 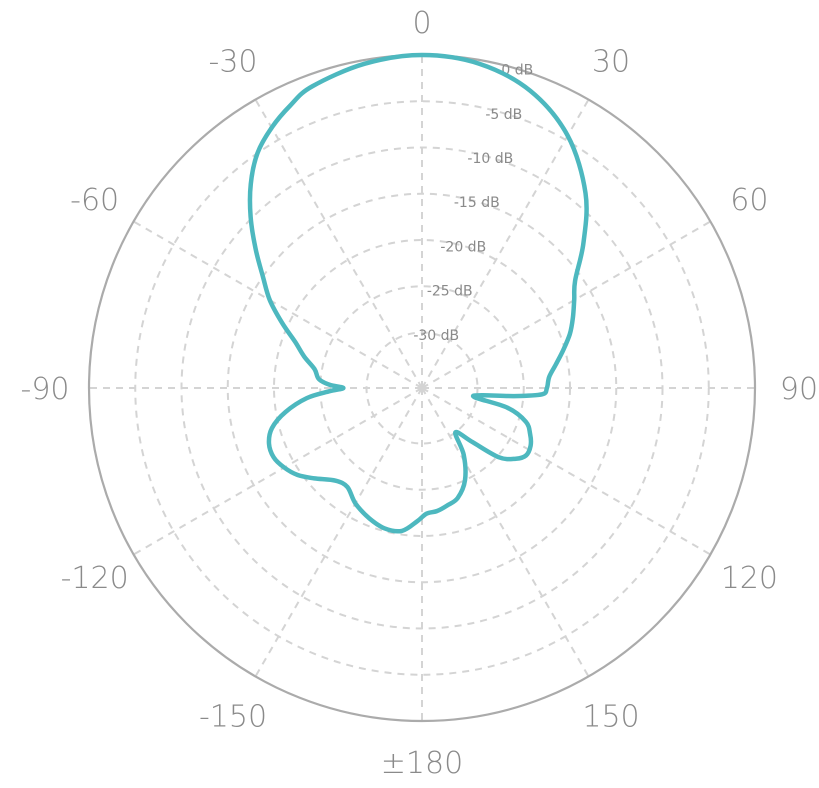 I want to click on angle-tick-label: -30, so click(x=233, y=62).